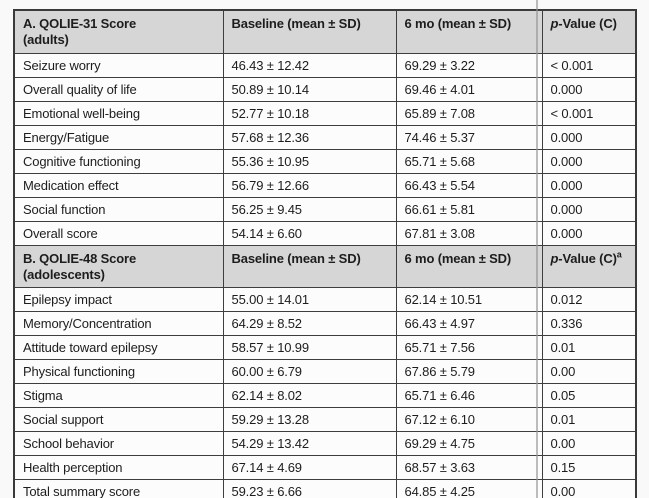 The height and width of the screenshot is (498, 649). I want to click on baseline-value-cell: 56.79 ± 12.66, so click(309, 185).